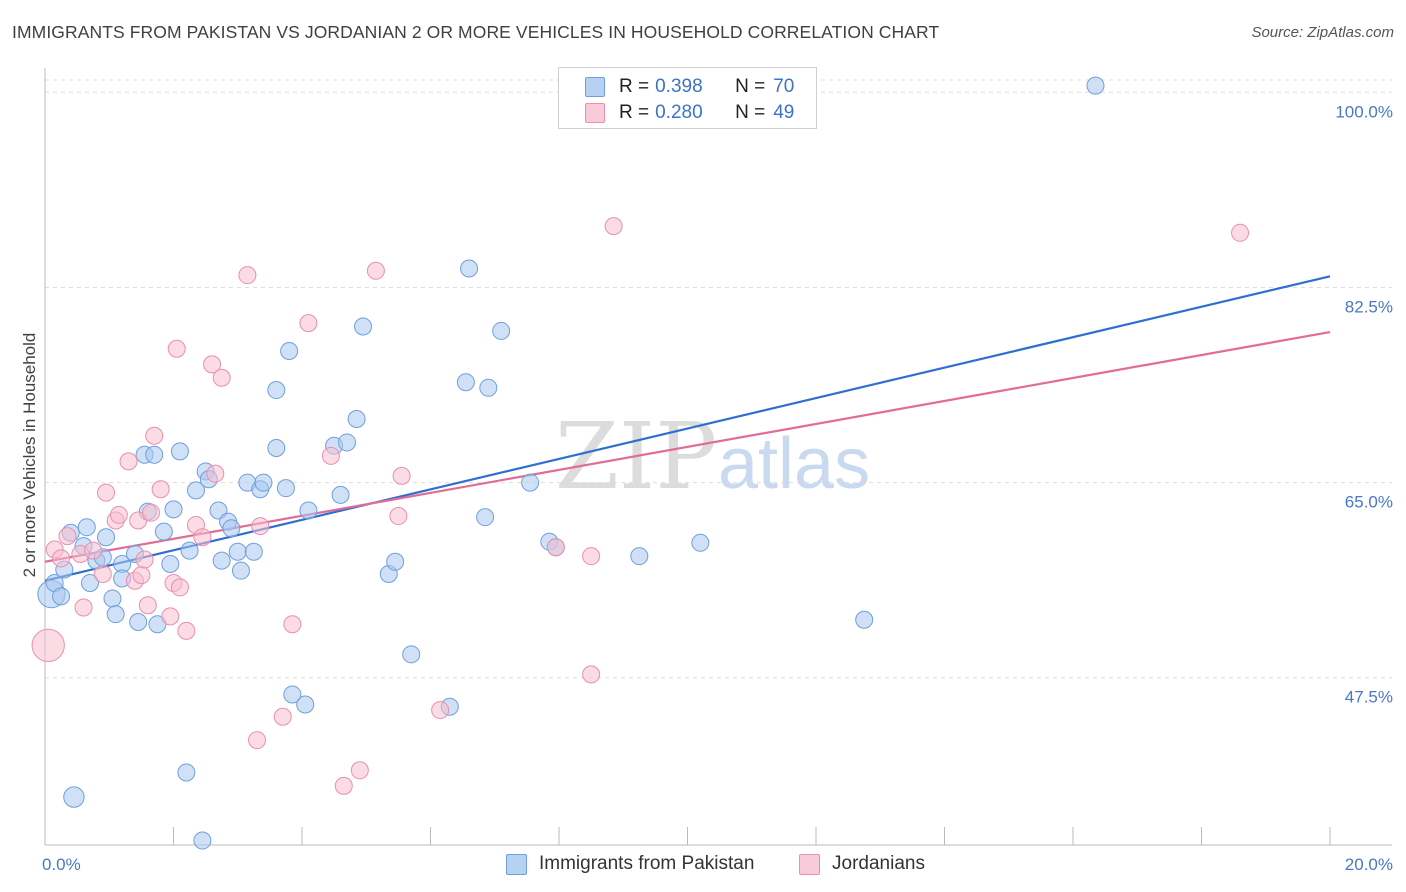  What do you see at coordinates (784, 112) in the screenshot?
I see `legend-n-value: 49` at bounding box center [784, 112].